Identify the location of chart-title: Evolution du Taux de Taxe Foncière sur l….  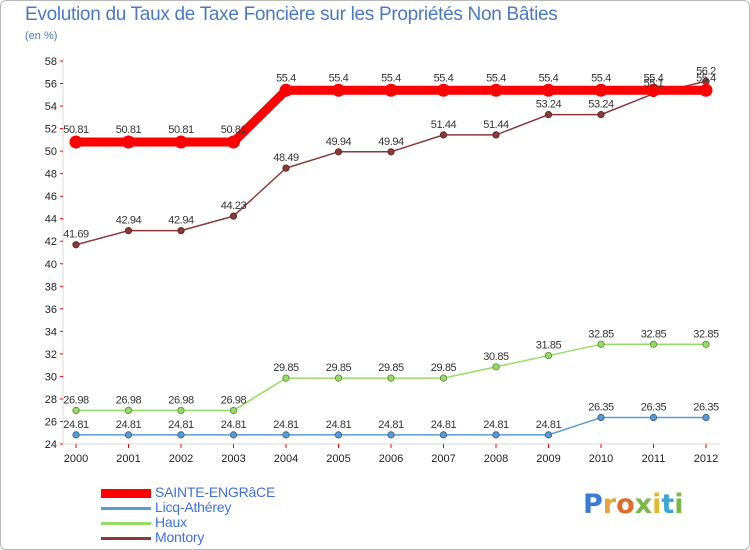
(291, 14).